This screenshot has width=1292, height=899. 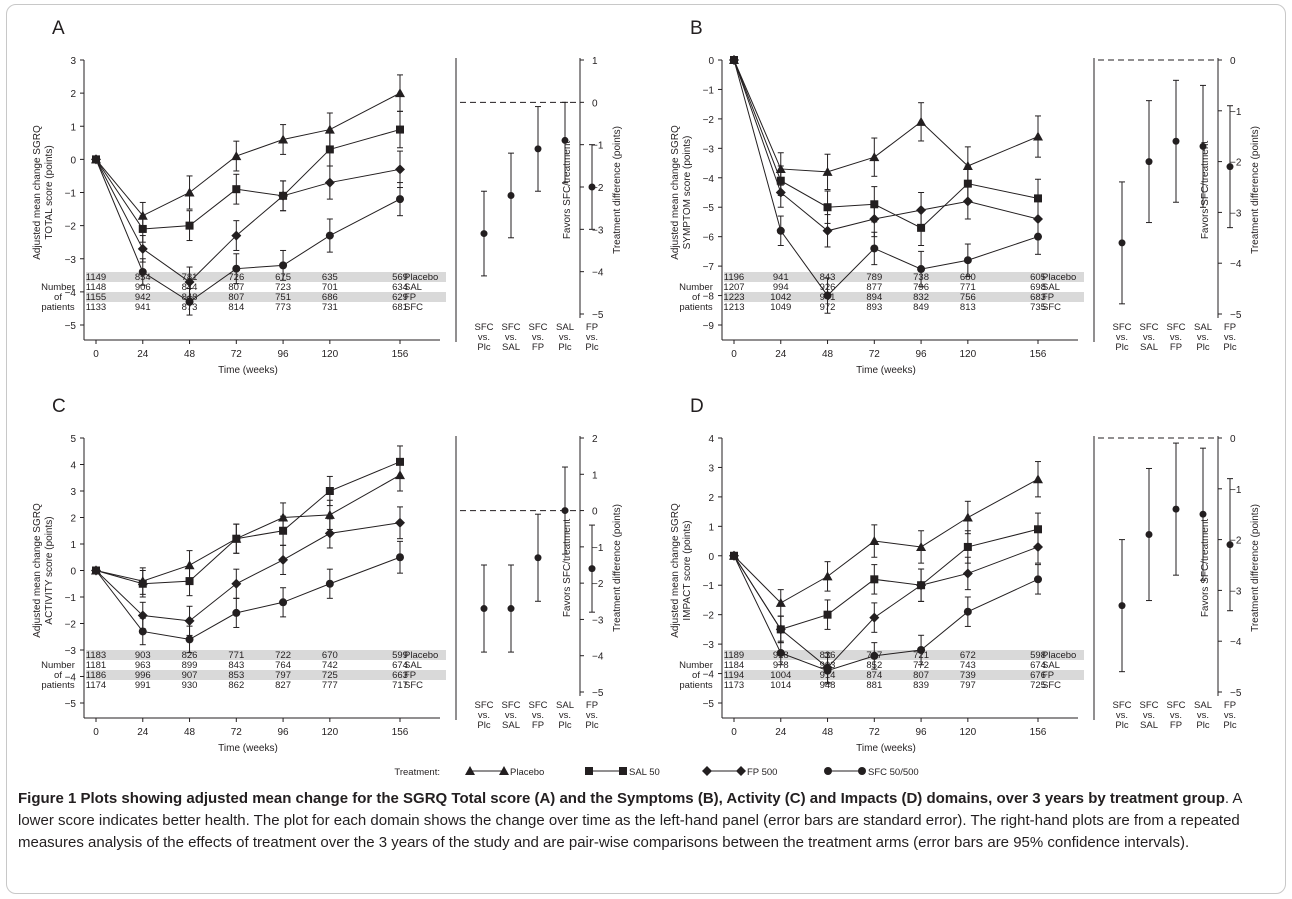 I want to click on patients-cell: 1213, so click(x=733, y=307).